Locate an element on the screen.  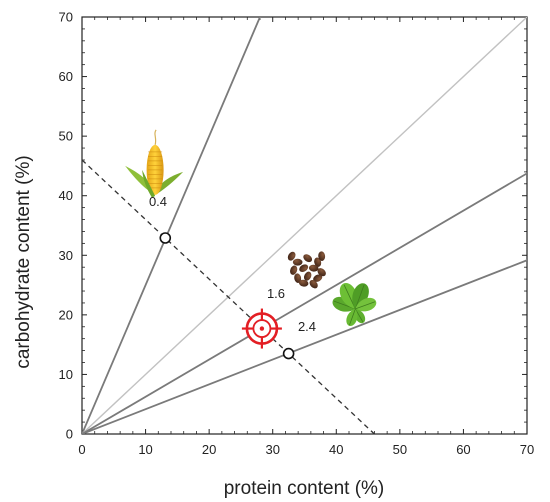
y-tick-label: 50 is located at coordinates (66, 136).